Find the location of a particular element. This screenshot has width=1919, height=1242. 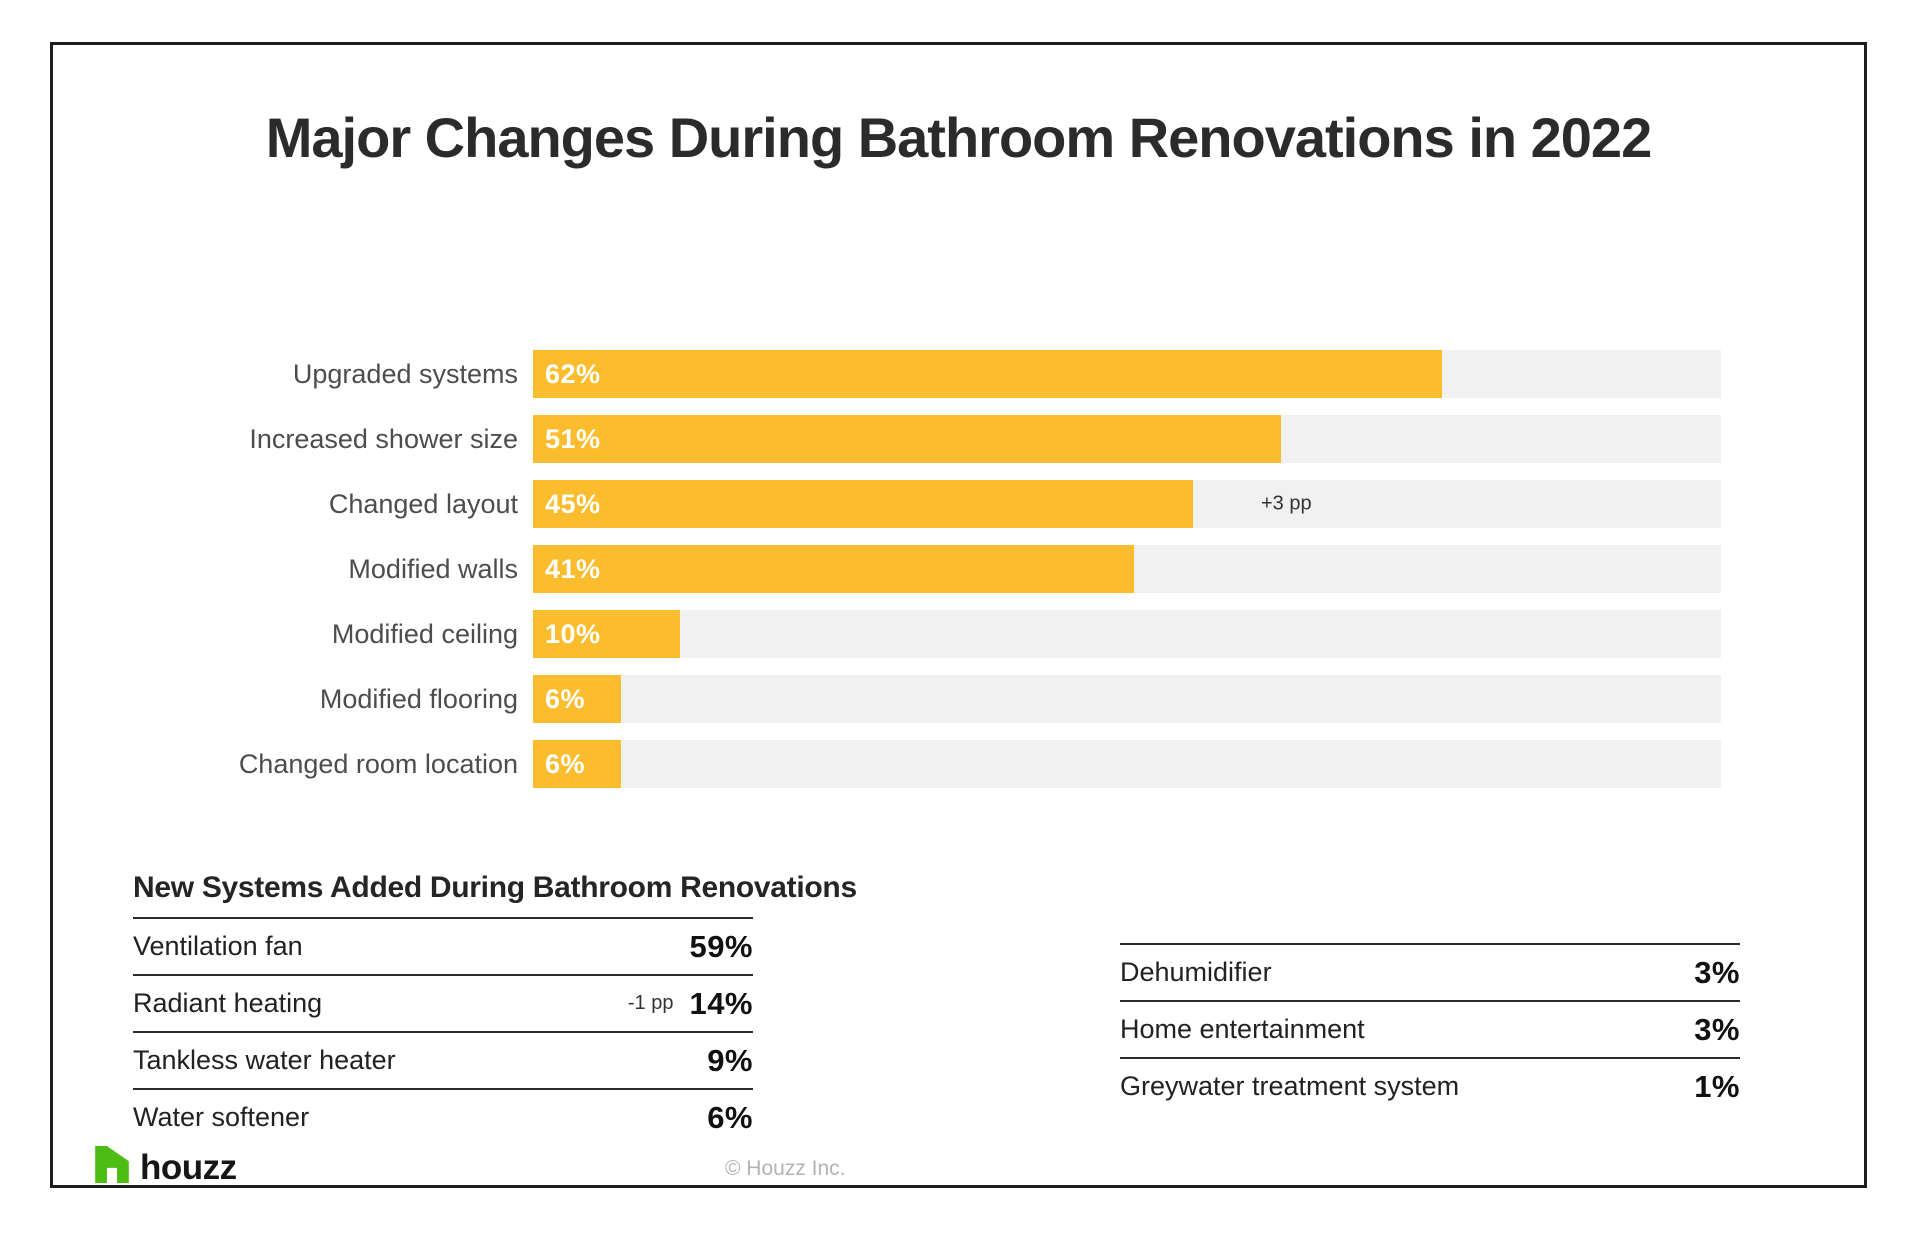

table-row-value: 59% is located at coordinates (721, 946).